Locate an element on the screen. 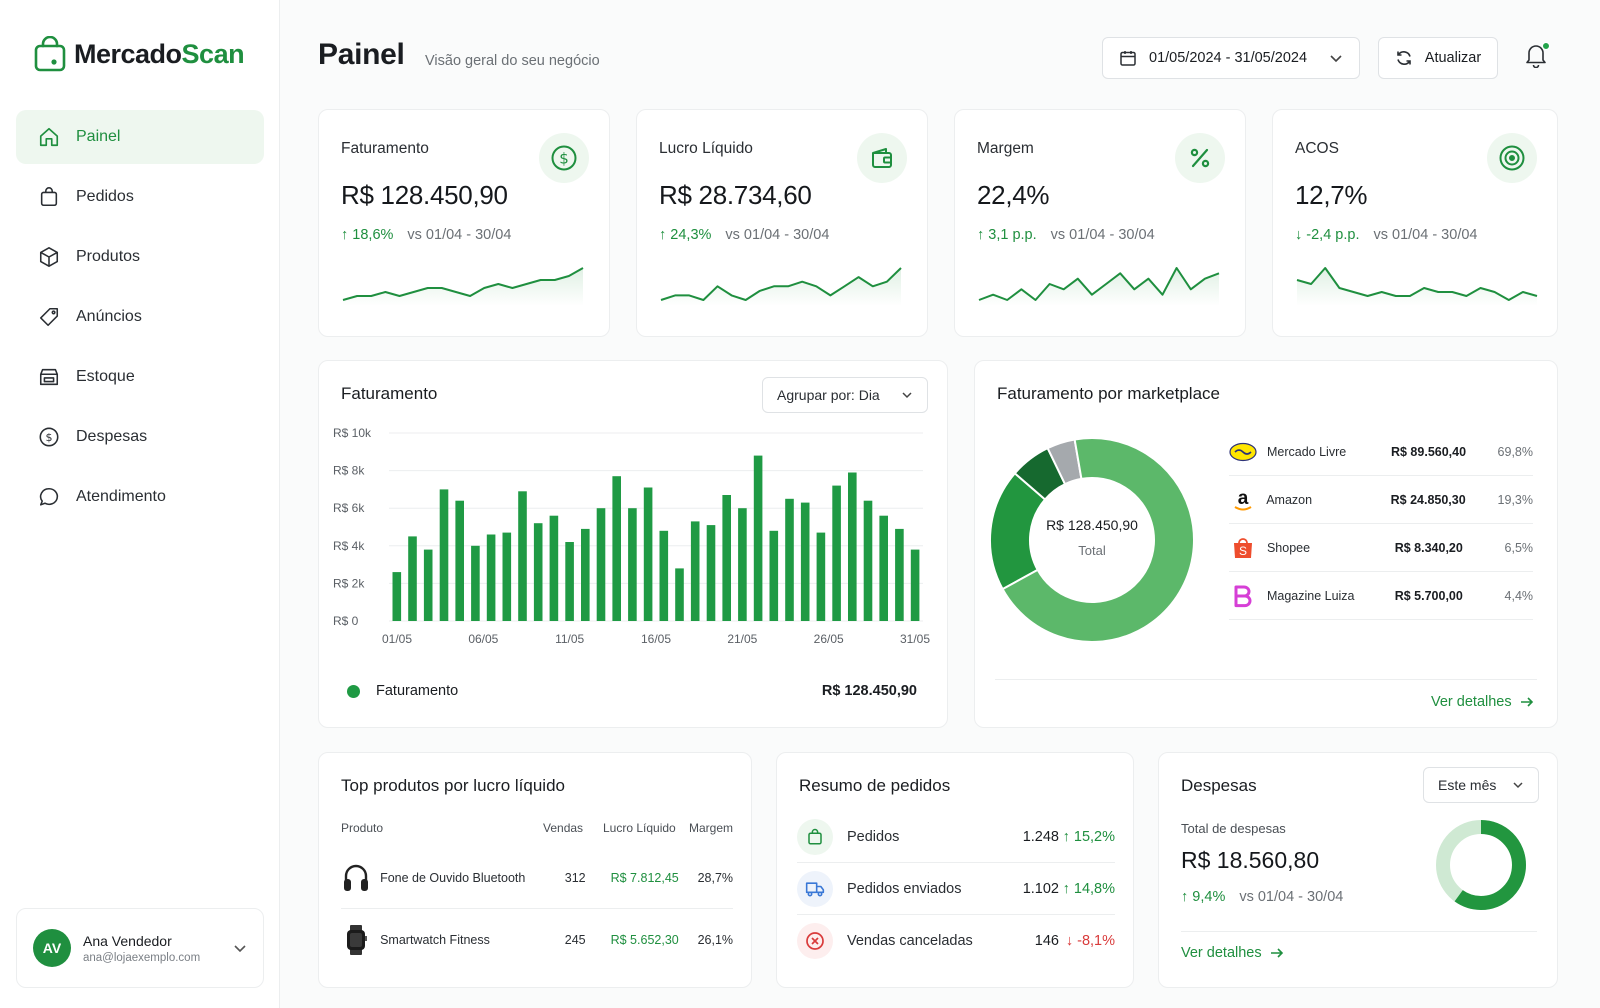 The height and width of the screenshot is (1008, 1600). home-icon is located at coordinates (49, 137).